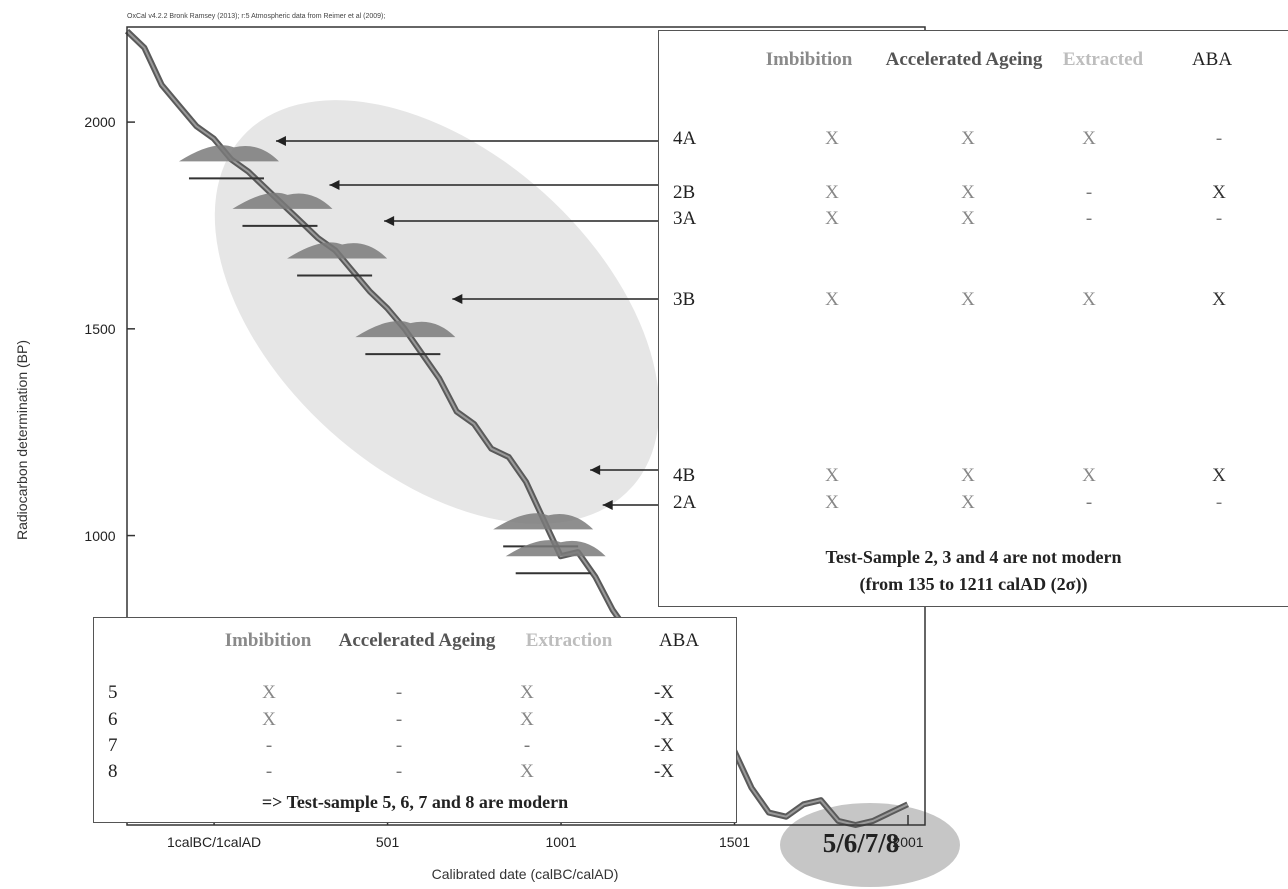 The width and height of the screenshot is (1288, 889). What do you see at coordinates (684, 192) in the screenshot?
I see `sample-label-2b: 2B` at bounding box center [684, 192].